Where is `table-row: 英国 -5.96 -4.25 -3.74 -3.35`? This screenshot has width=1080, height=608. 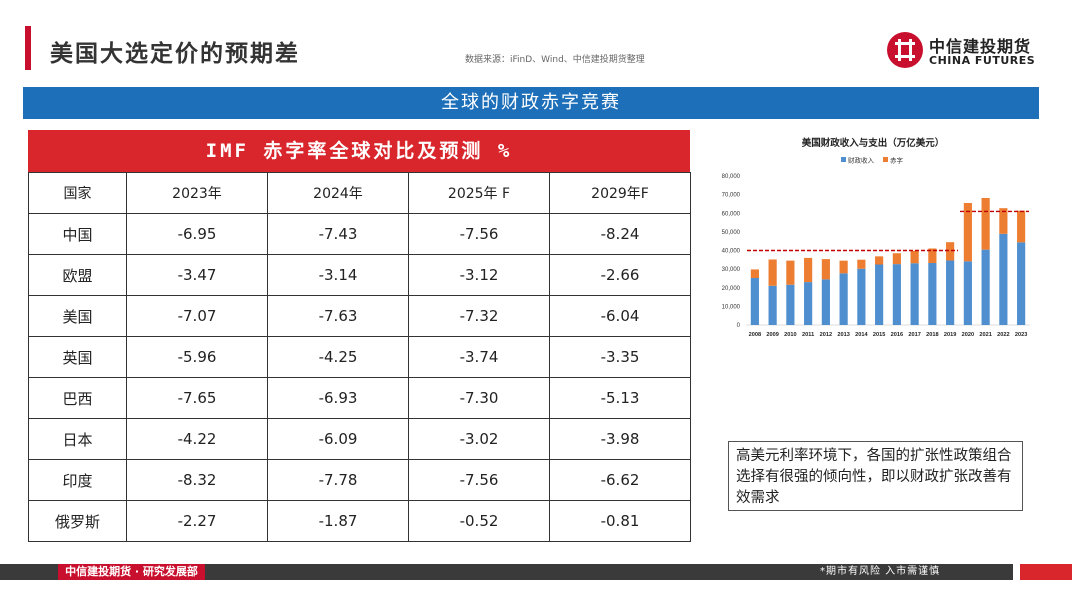
table-row: 英国 -5.96 -4.25 -3.74 -3.35 is located at coordinates (359, 357).